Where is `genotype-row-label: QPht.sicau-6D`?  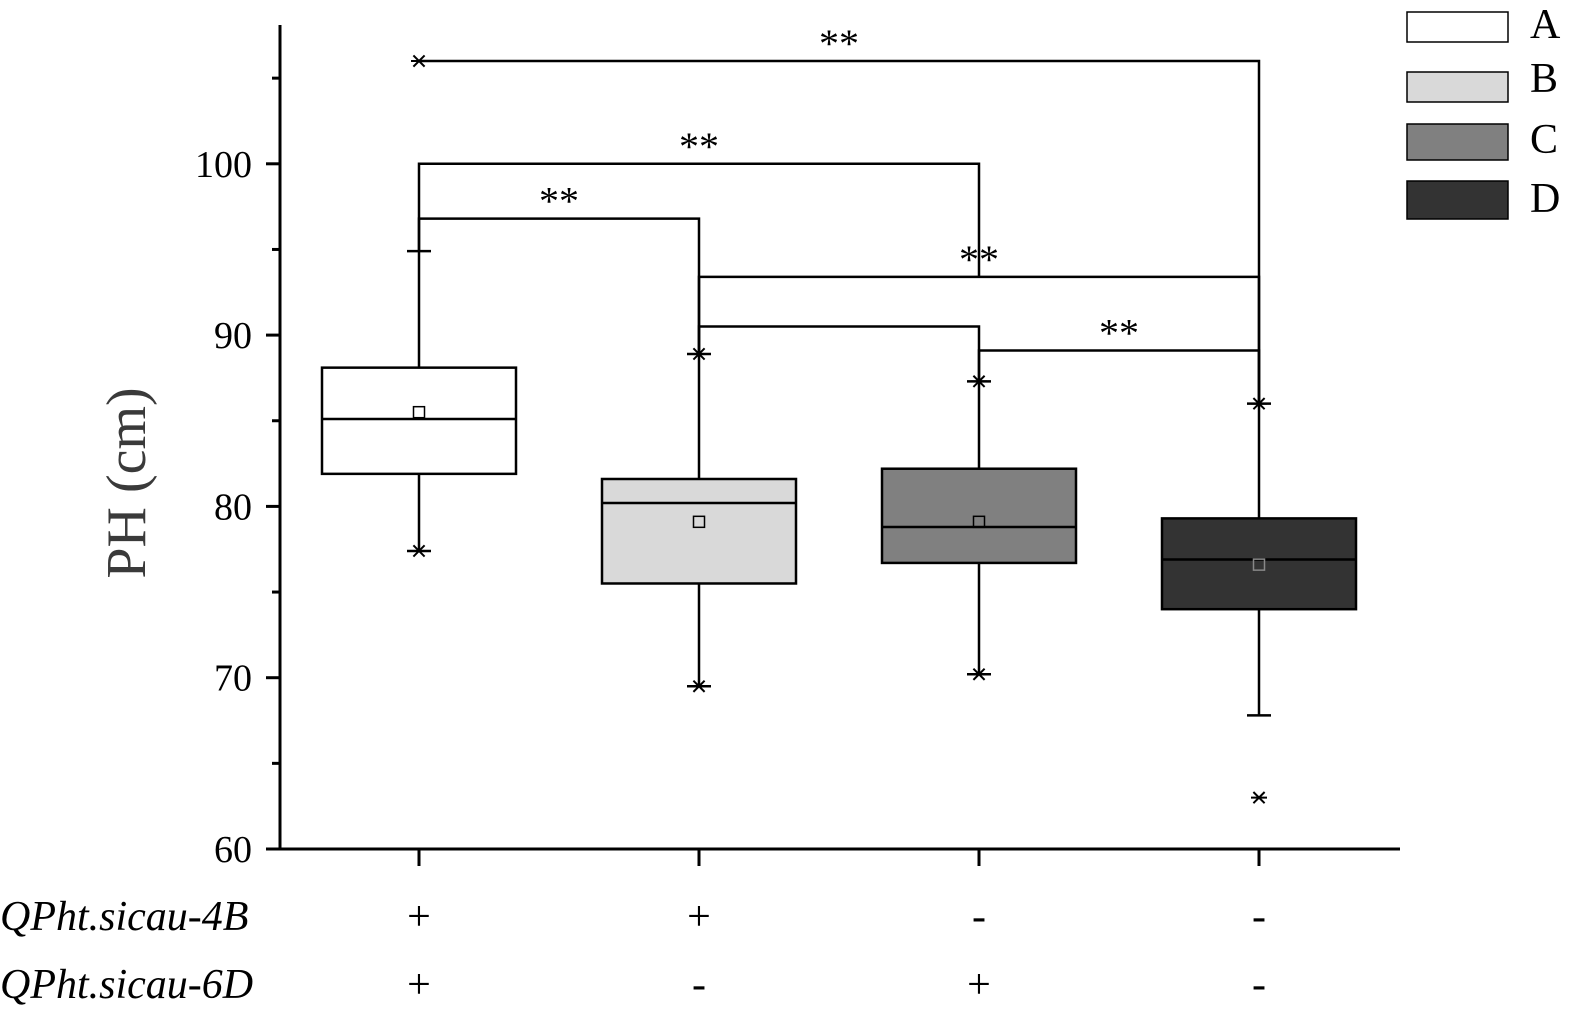
genotype-row-label: QPht.sicau-6D is located at coordinates (126, 985).